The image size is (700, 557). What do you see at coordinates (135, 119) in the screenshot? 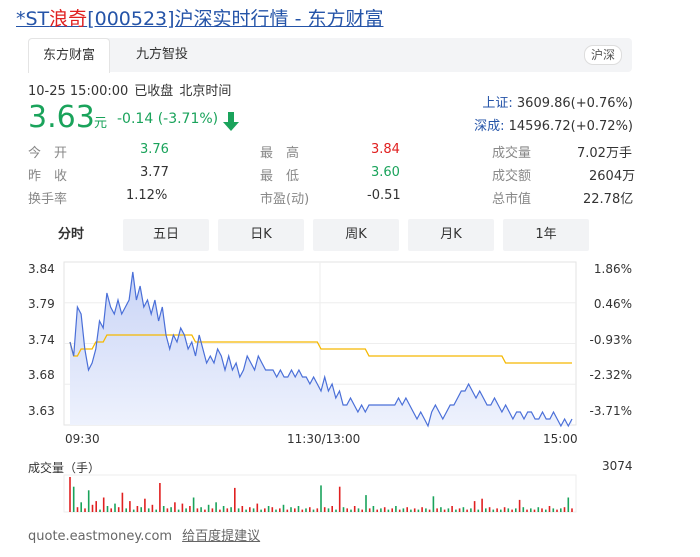
I see `change-value: -0.14` at bounding box center [135, 119].